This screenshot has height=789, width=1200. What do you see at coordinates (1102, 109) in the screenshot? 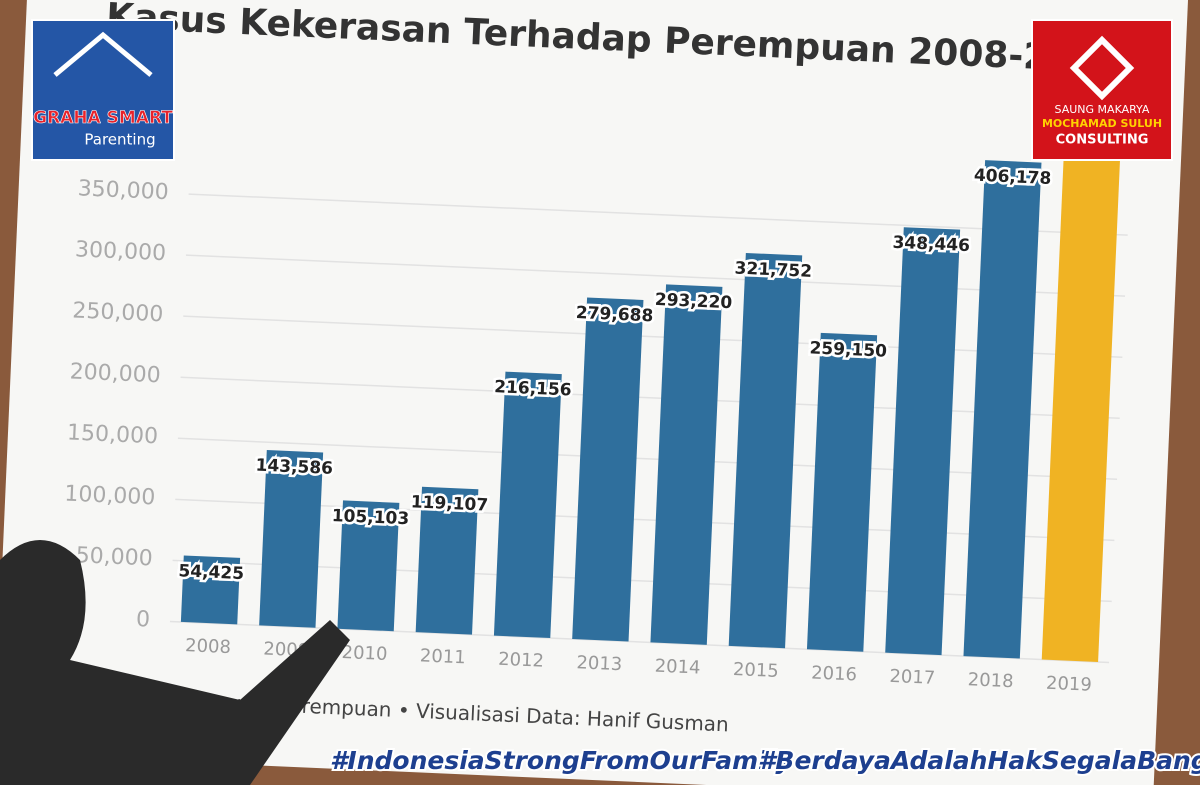
I see `logo-text: SAUNG MAKARYA` at bounding box center [1102, 109].